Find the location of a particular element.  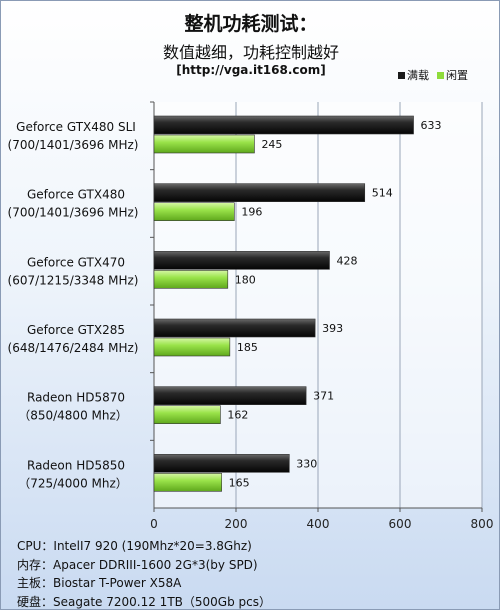

spec-label: 硬盘： is located at coordinates (35, 602).